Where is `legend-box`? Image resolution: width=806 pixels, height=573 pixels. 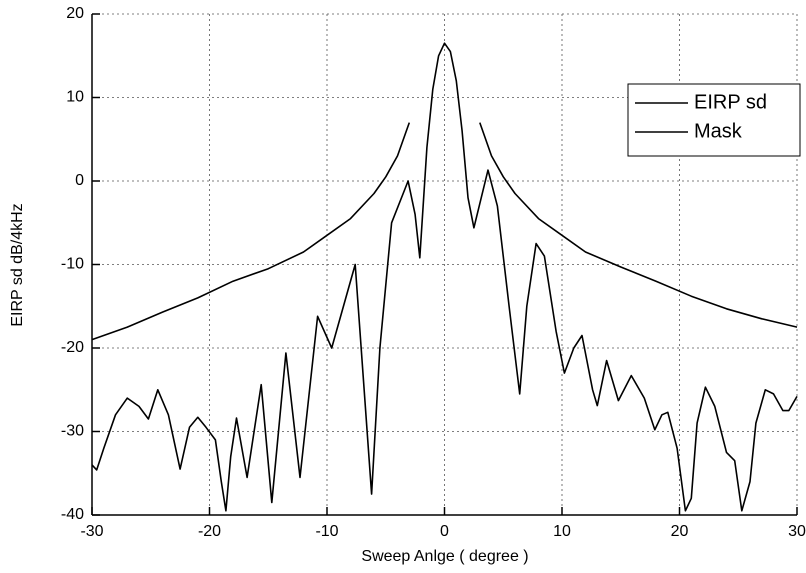 legend-box is located at coordinates (714, 120).